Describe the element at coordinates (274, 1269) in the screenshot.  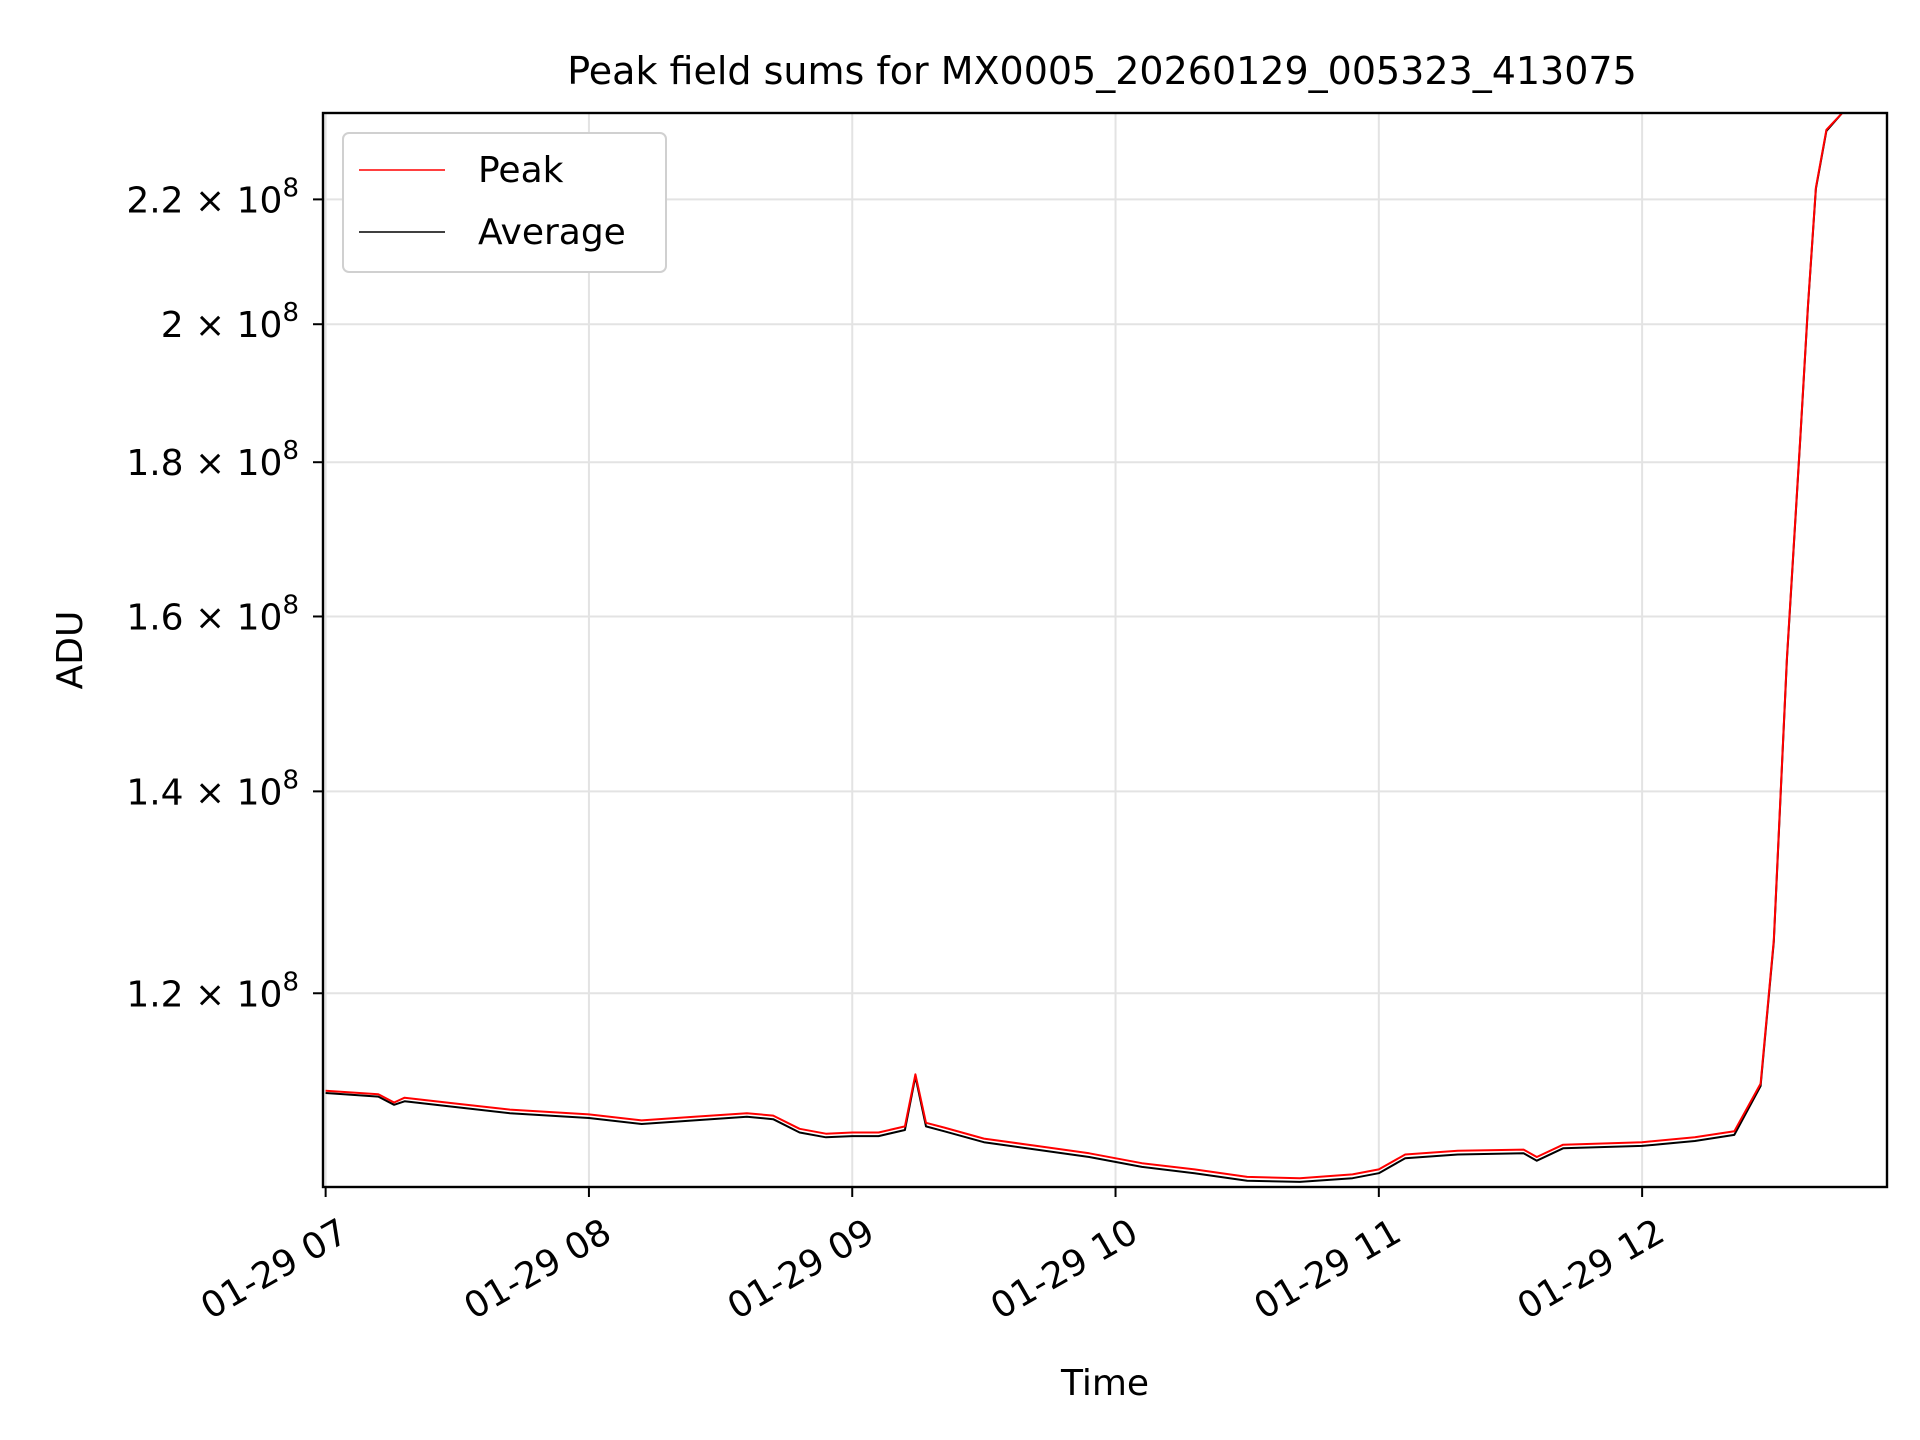
I see `x-tick-label: 01-29 07` at that location.